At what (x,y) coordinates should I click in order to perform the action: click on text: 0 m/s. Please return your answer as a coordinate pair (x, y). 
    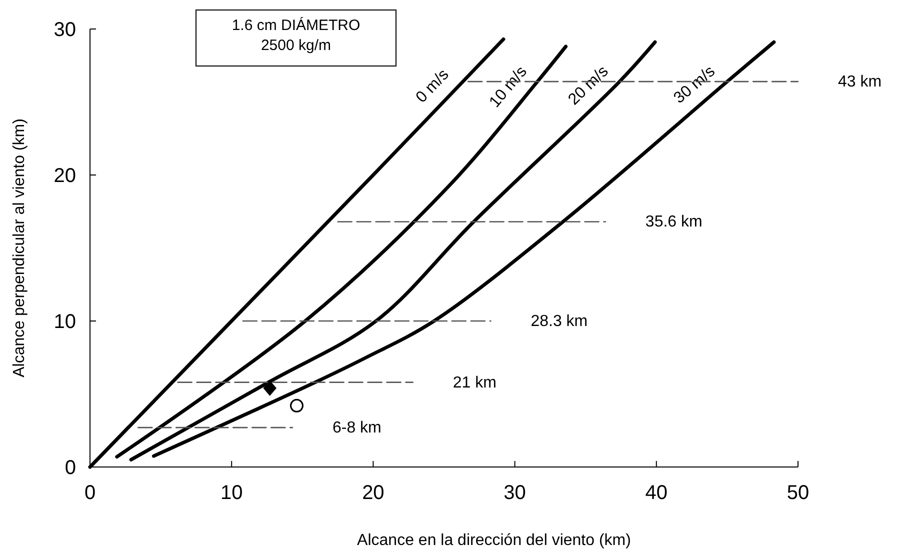
    Looking at the image, I should click on (432, 86).